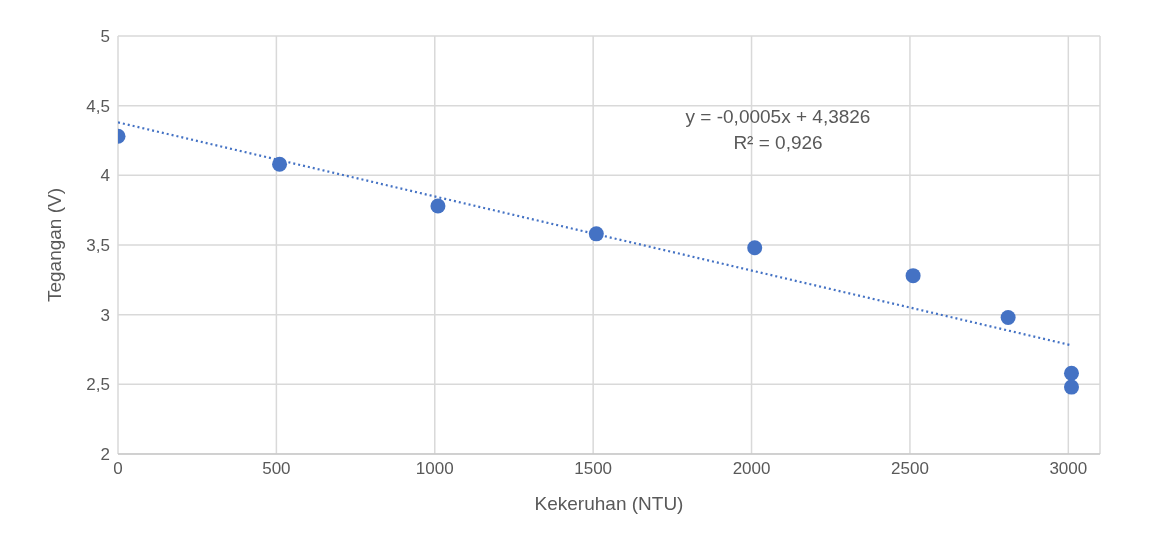 Image resolution: width=1156 pixels, height=542 pixels. I want to click on y-tick-label: 2,5, so click(98, 385).